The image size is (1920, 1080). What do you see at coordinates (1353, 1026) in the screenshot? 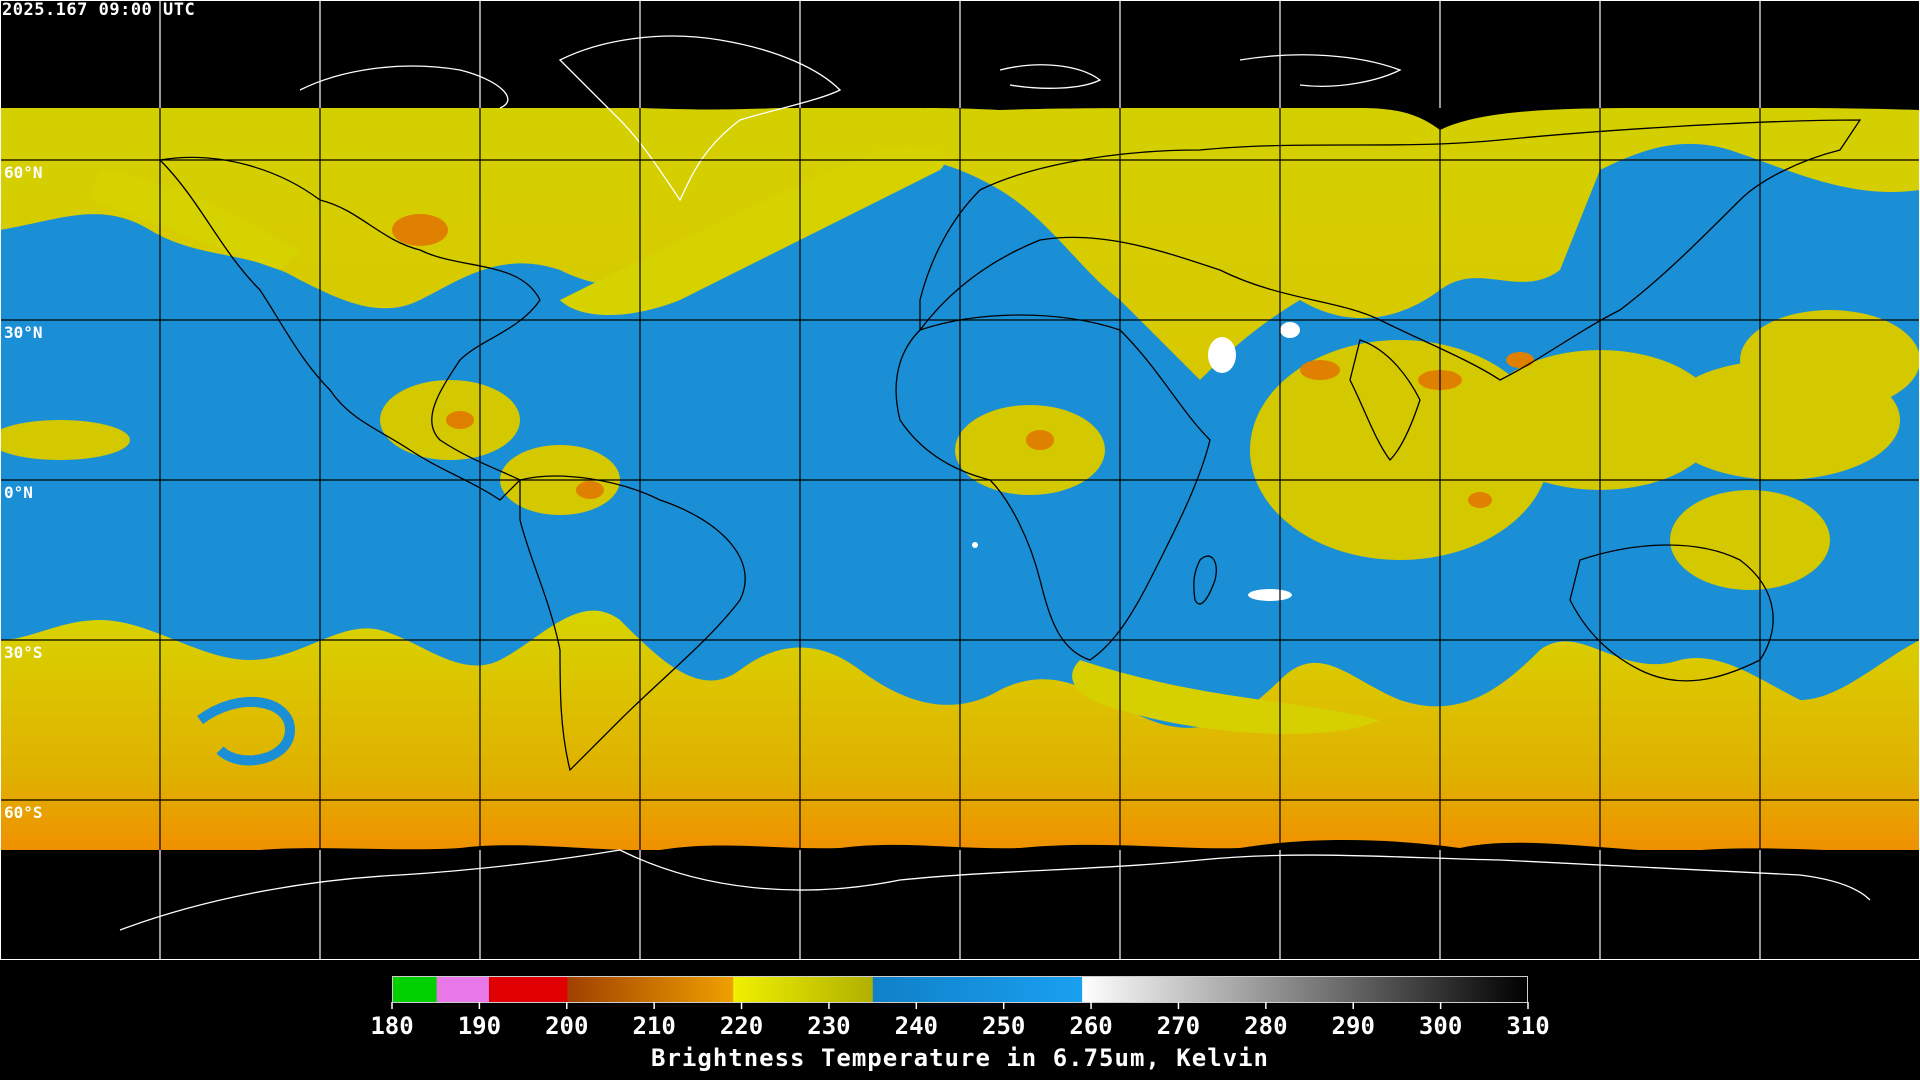
I see `colorbar-tick-label: 290` at bounding box center [1353, 1026].